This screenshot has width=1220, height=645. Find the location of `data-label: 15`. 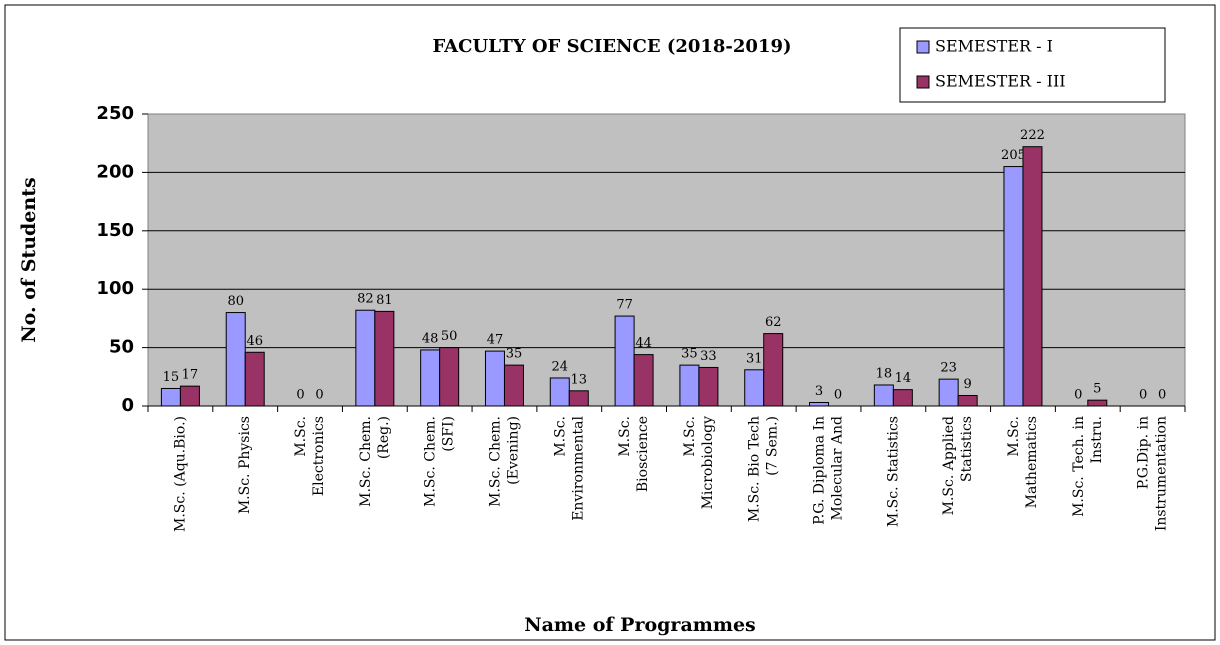

data-label: 15 is located at coordinates (171, 377).